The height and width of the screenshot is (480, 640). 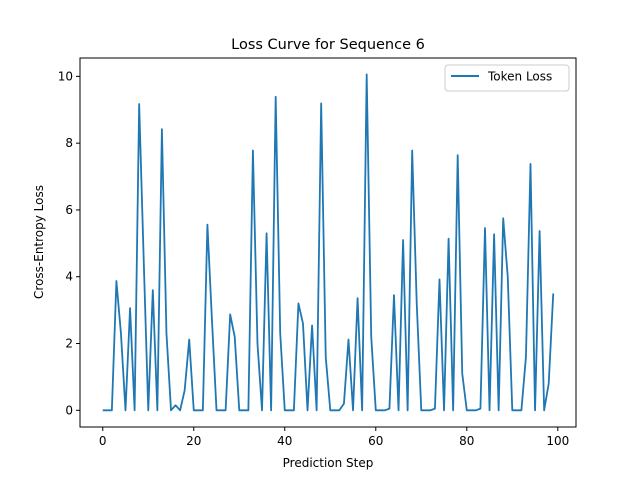 I want to click on legend: Token Loss, so click(x=507, y=78).